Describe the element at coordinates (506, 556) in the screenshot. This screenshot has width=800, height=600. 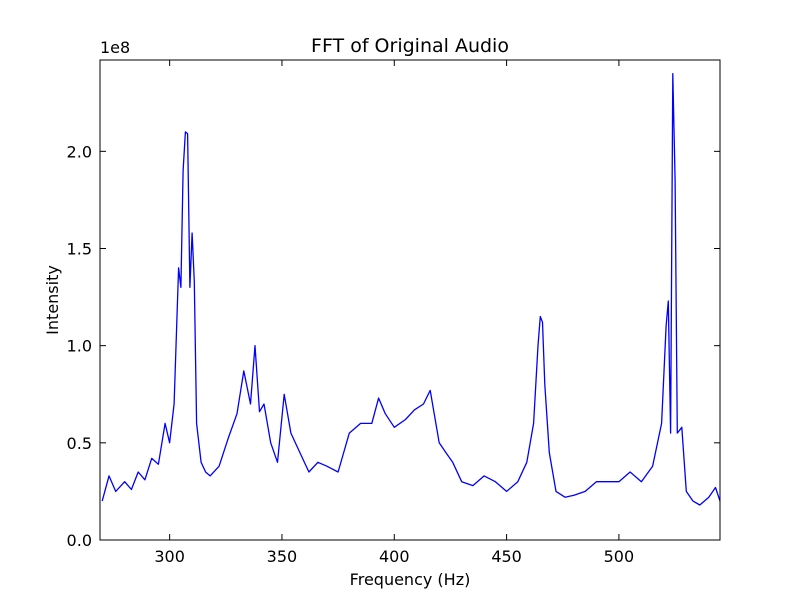
I see `x-tick-label: 450` at that location.